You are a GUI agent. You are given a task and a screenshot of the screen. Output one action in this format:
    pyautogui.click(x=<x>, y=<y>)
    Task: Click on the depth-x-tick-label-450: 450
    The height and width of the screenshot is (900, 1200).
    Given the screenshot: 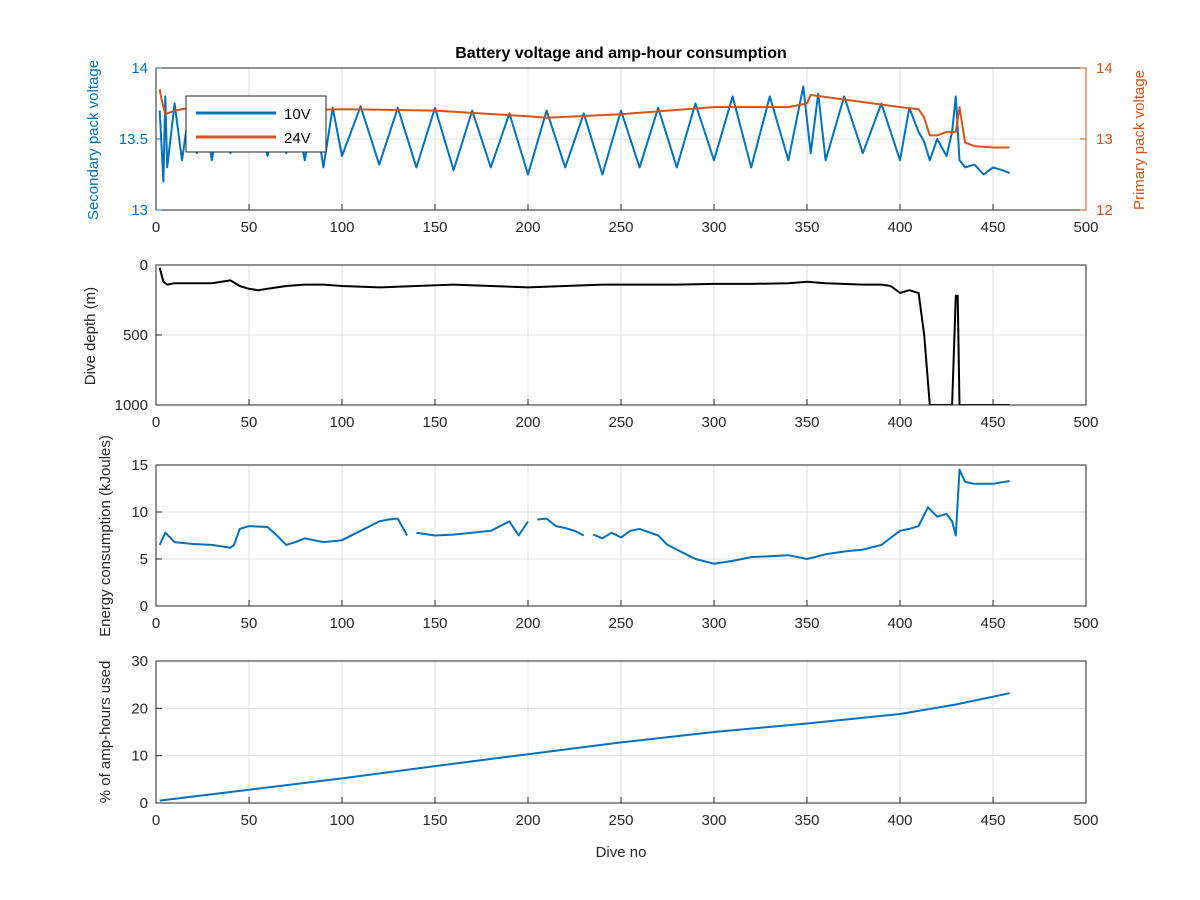 What is the action you would take?
    pyautogui.click(x=992, y=422)
    